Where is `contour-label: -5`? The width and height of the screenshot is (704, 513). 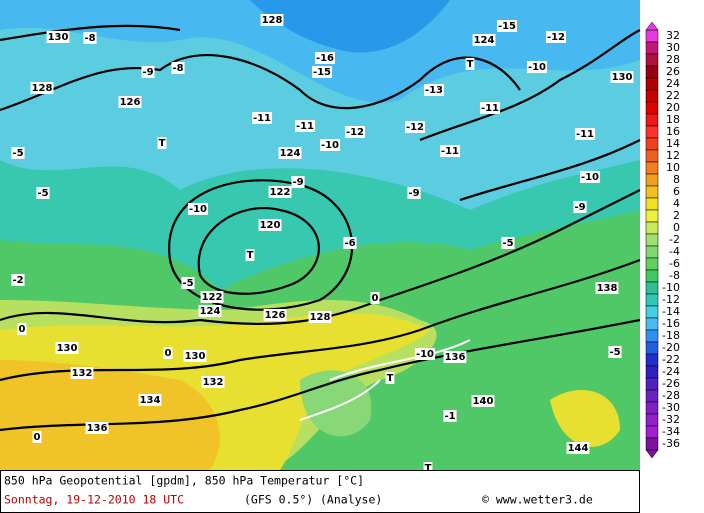 contour-label: -5 is located at coordinates (187, 283).